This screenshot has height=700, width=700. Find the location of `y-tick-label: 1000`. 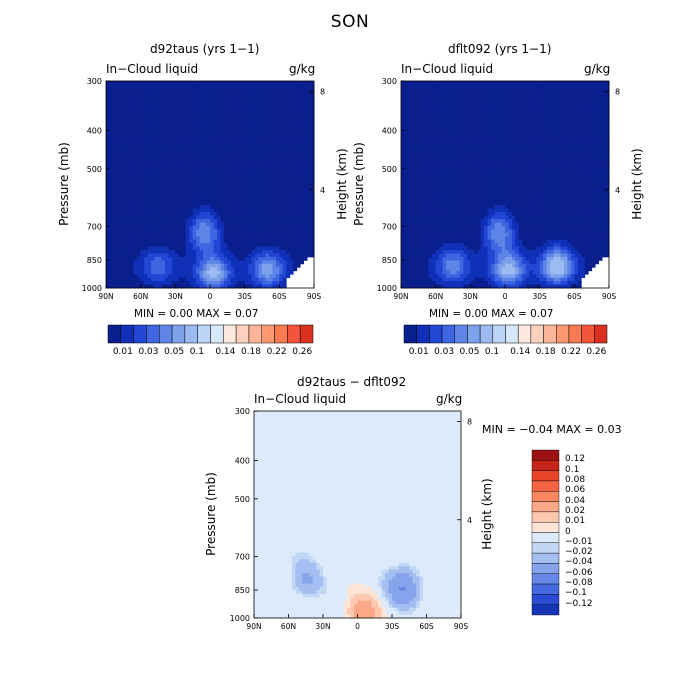

y-tick-label: 1000 is located at coordinates (92, 288).